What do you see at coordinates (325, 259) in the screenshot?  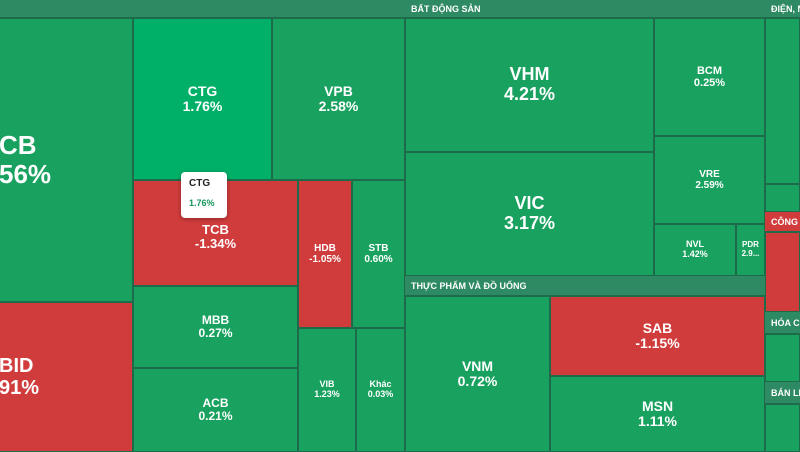 I see `stock-change: -1.05%` at bounding box center [325, 259].